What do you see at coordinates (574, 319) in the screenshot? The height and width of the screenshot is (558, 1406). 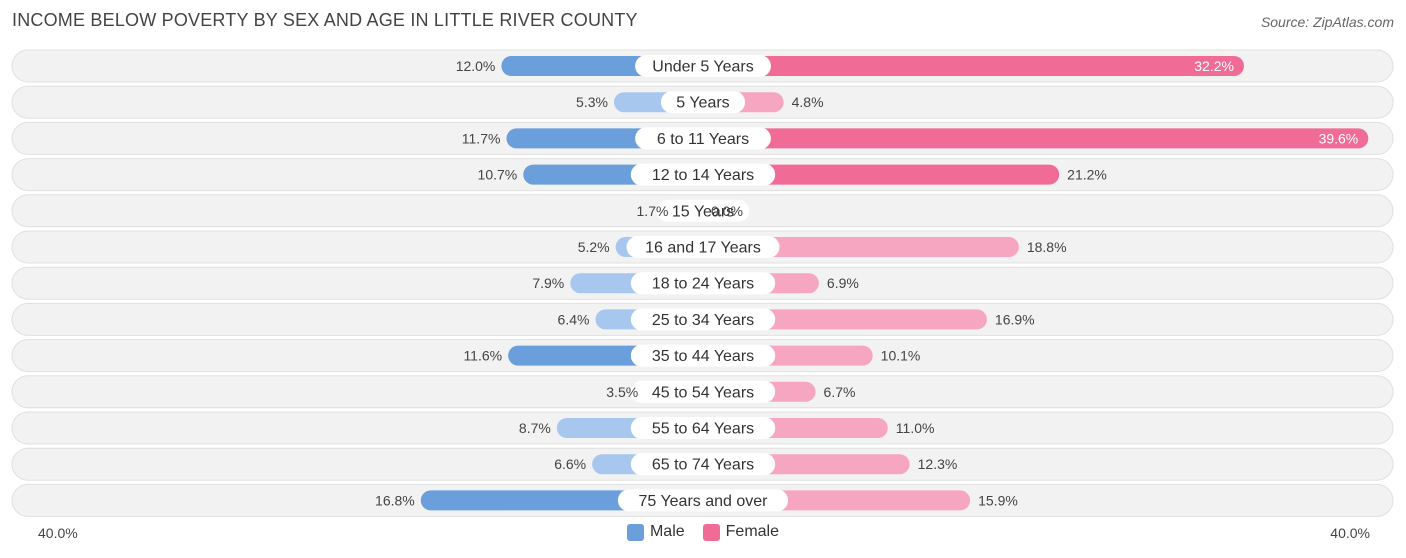 I see `value-label-male: 6.4%` at bounding box center [574, 319].